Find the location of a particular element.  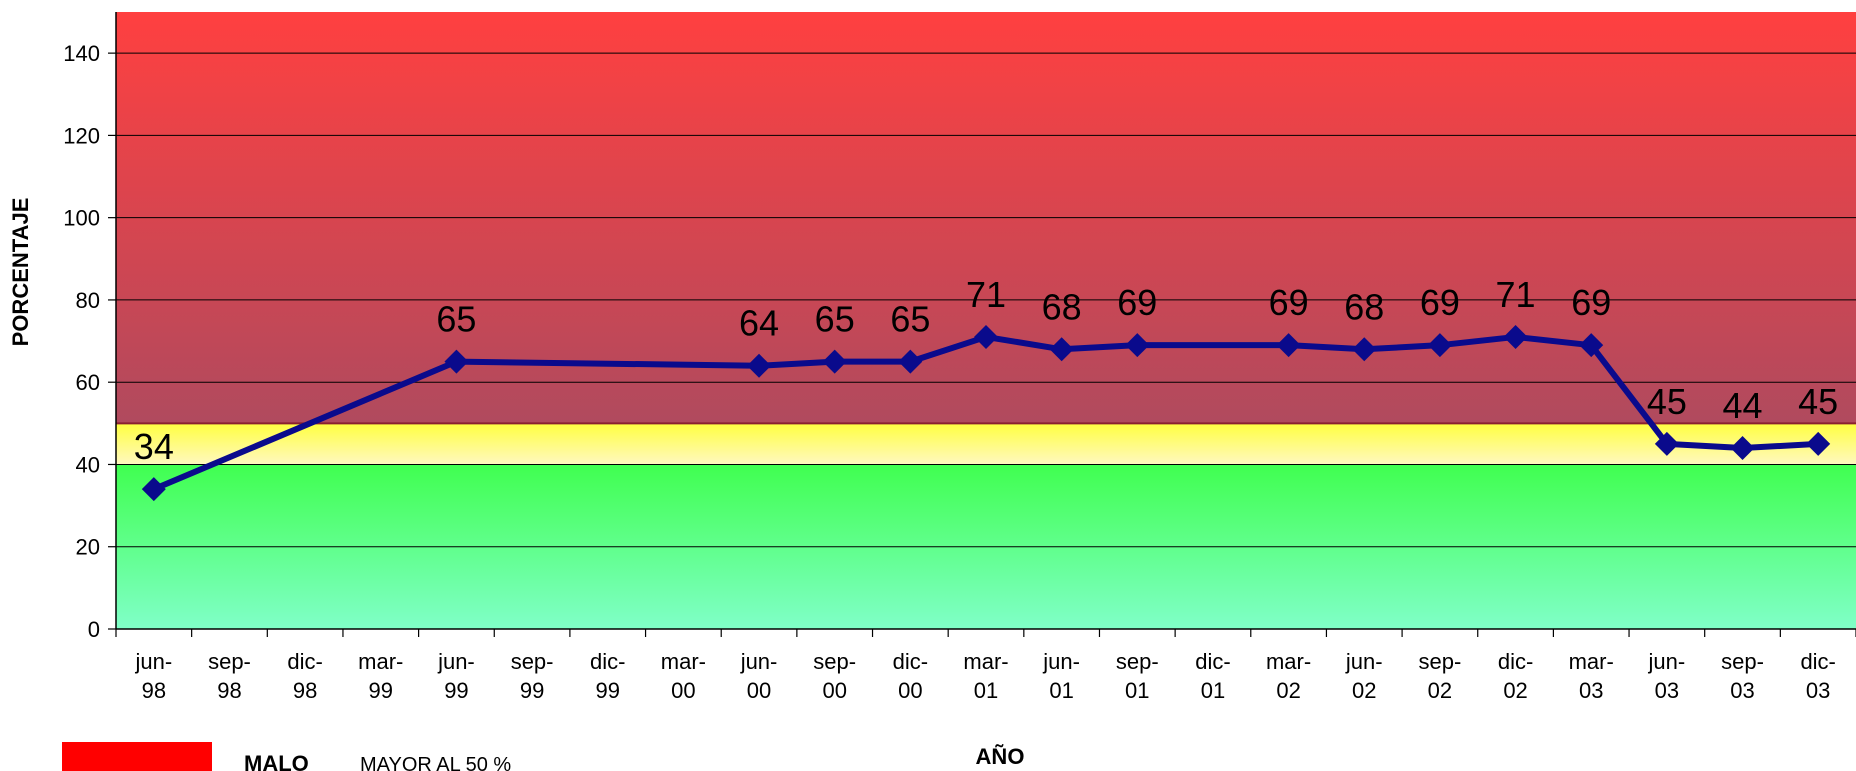

x-tick-label: mar-01 is located at coordinates (985, 676).